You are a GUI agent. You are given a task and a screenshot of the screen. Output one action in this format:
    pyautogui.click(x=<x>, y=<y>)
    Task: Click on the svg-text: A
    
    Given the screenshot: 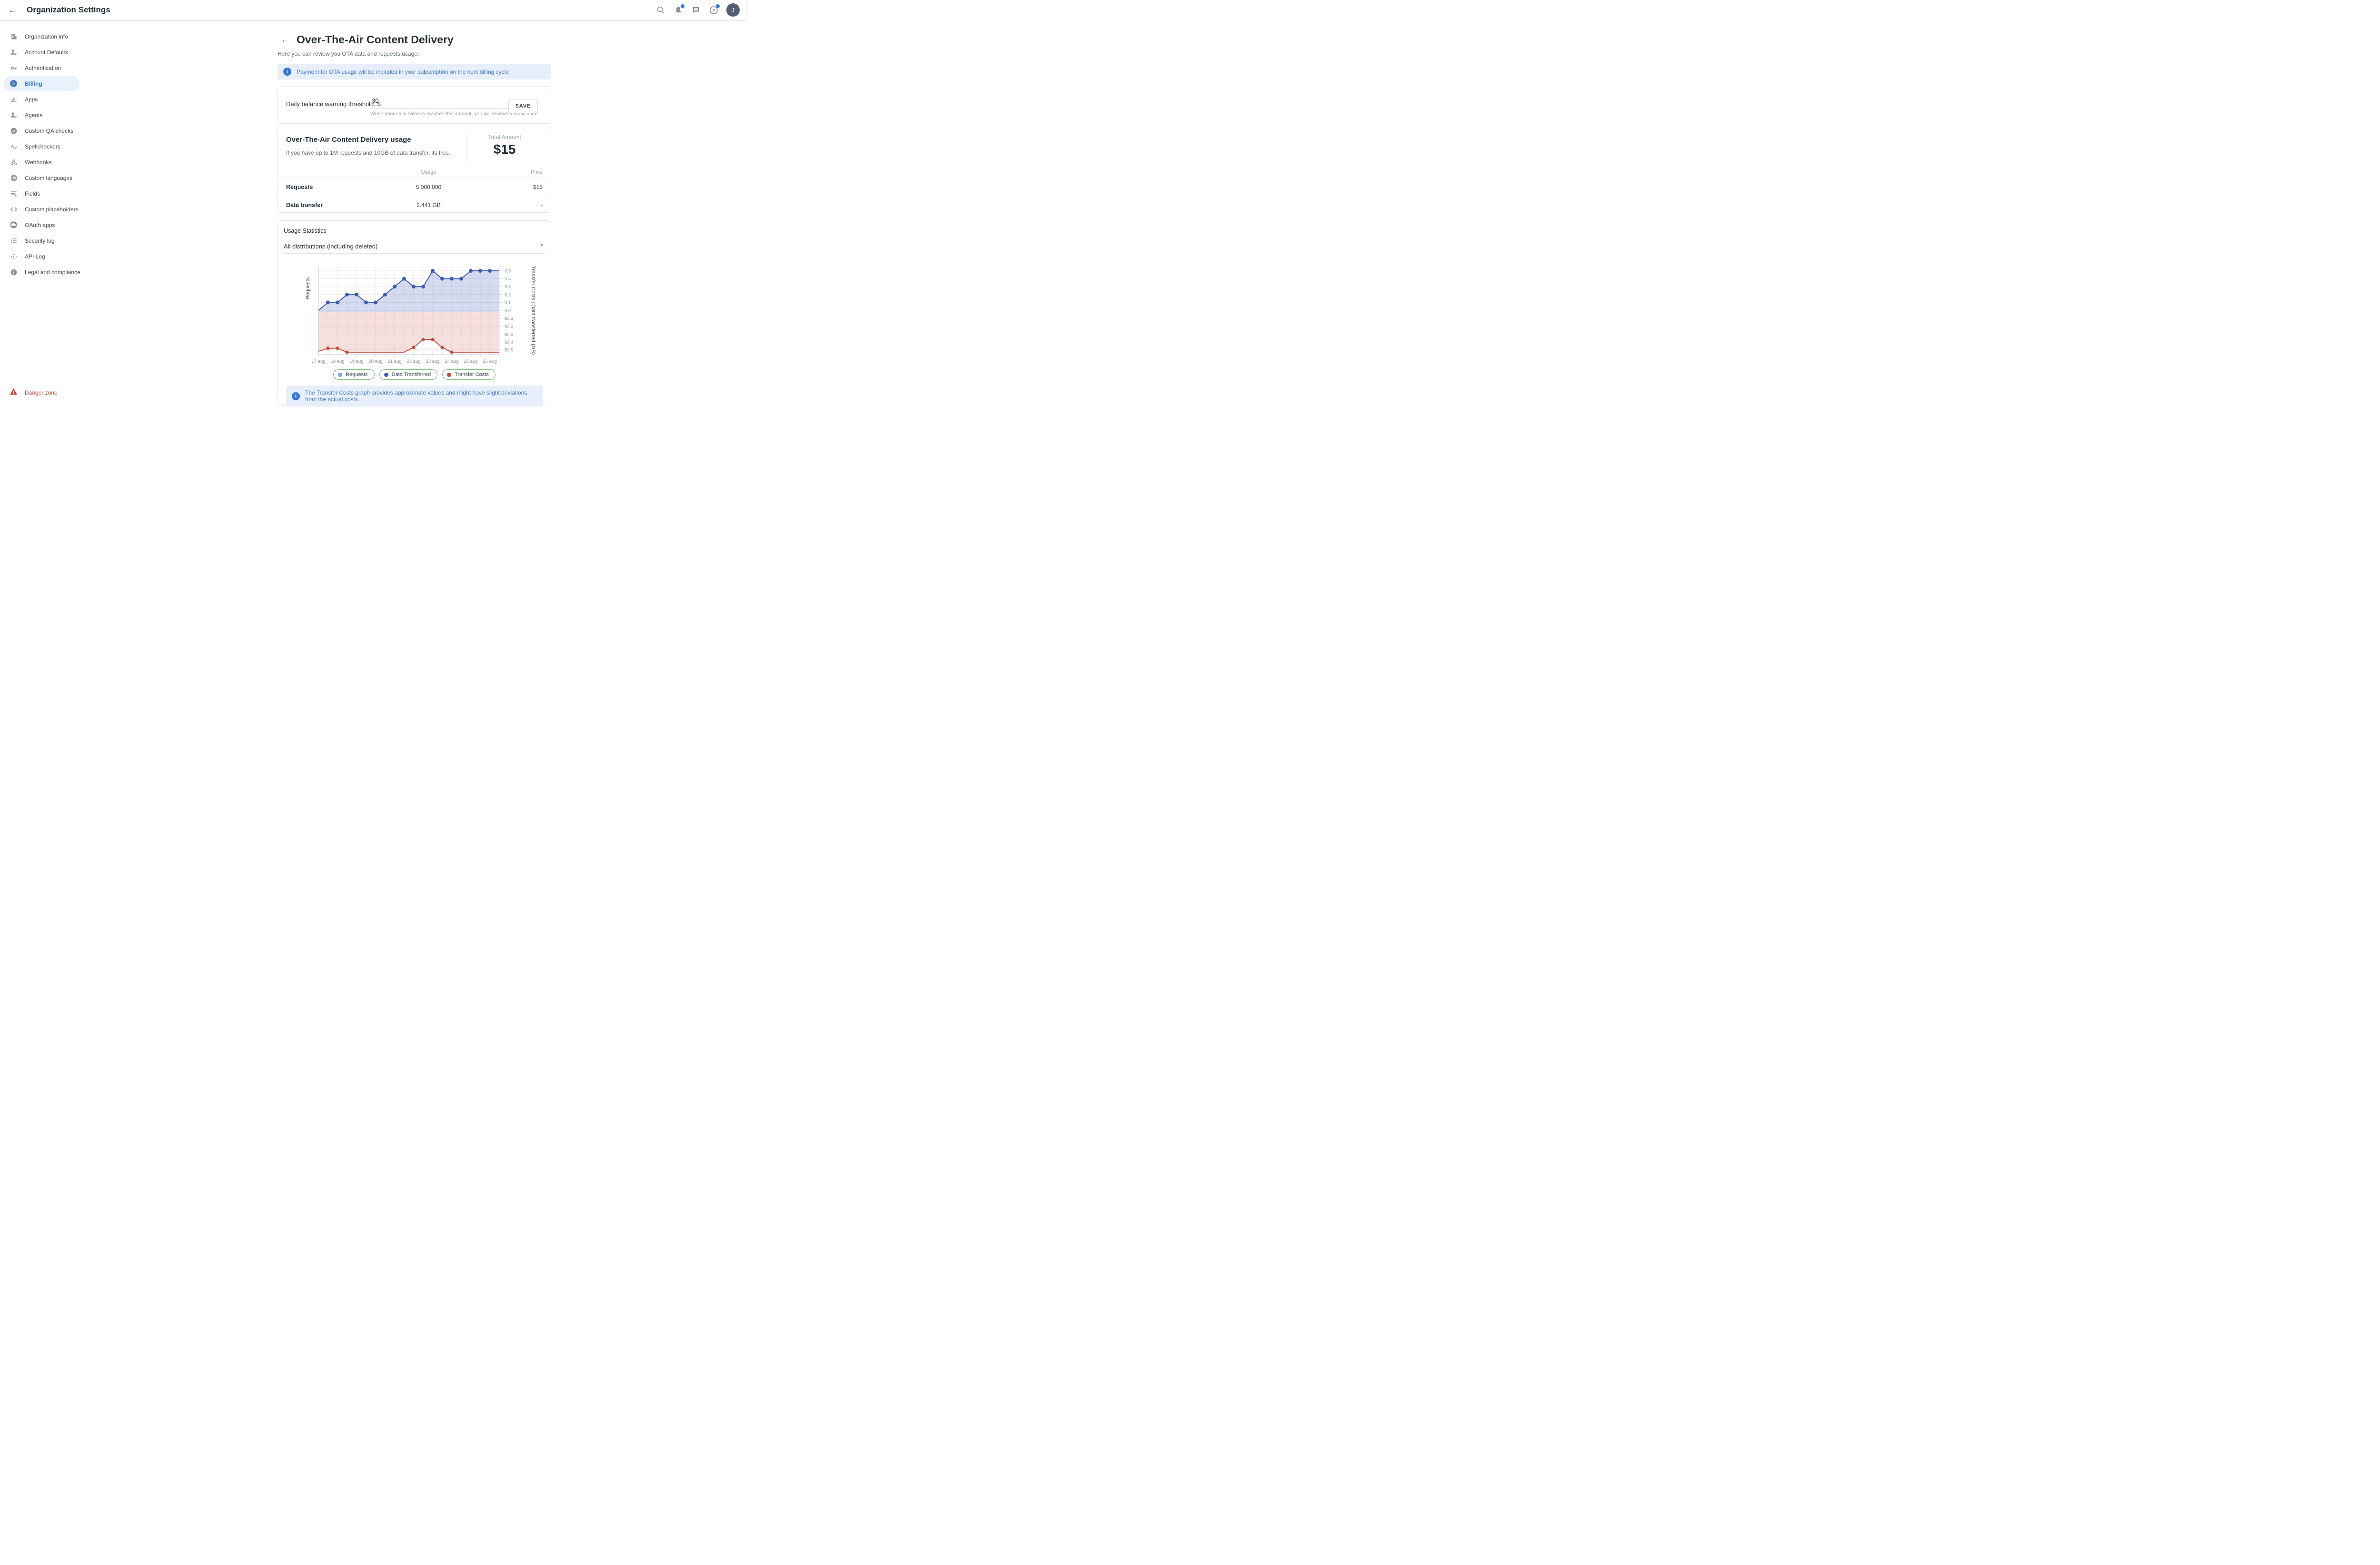 What is the action you would take?
    pyautogui.click(x=12, y=146)
    